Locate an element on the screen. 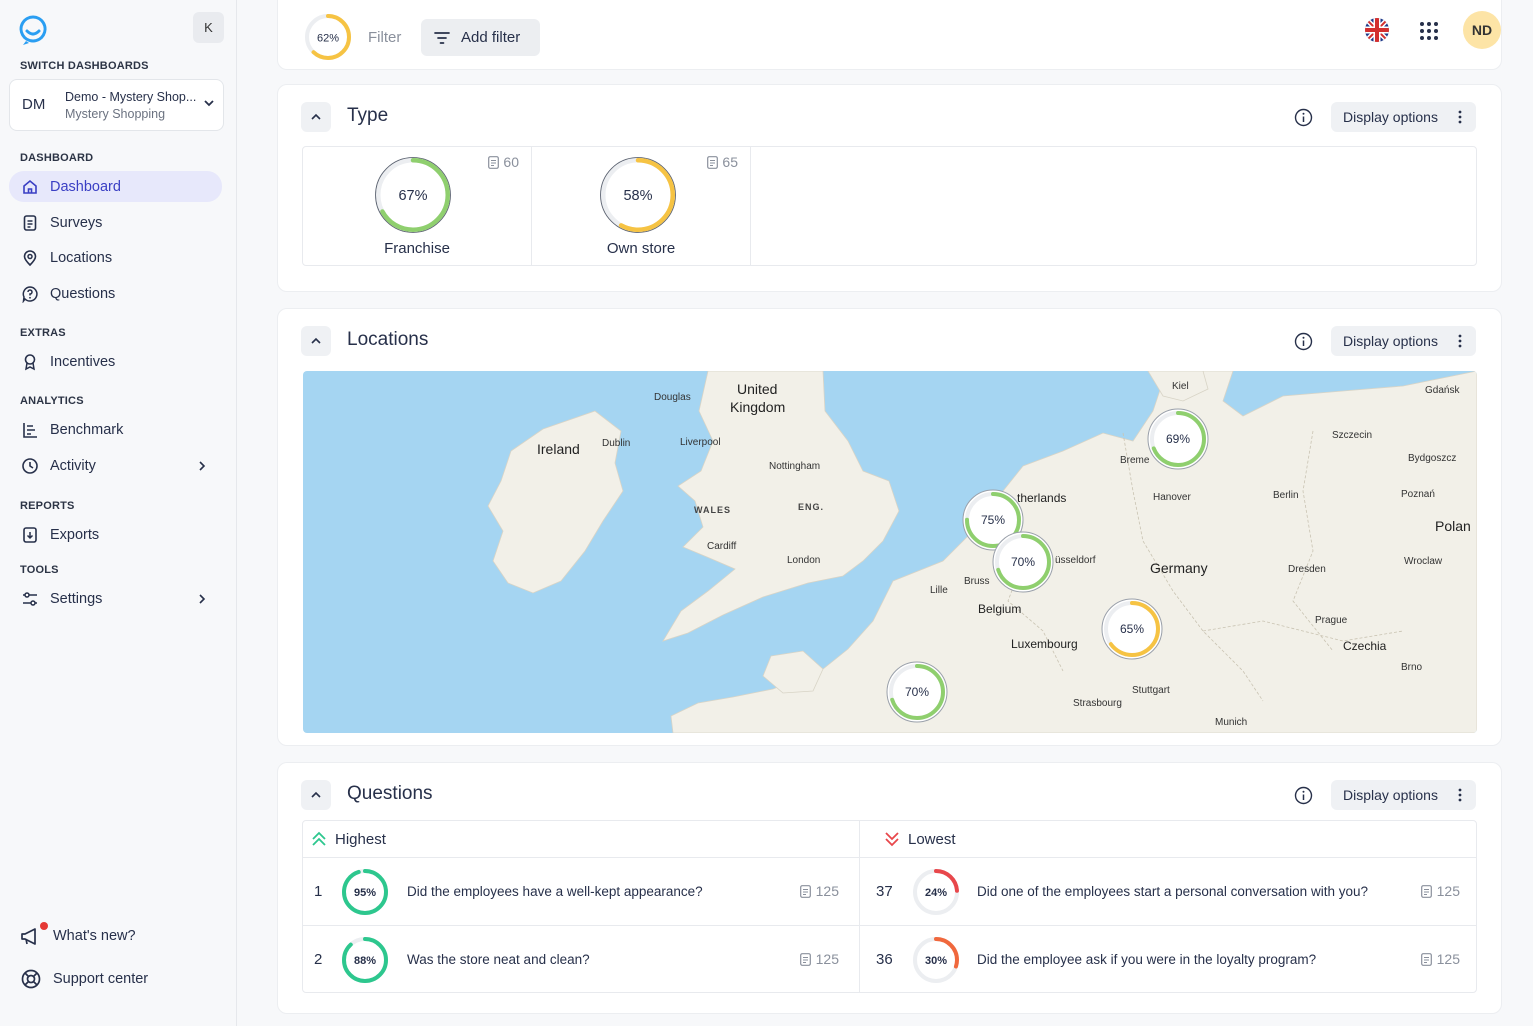  support-center-link: Support center is located at coordinates (84, 979).